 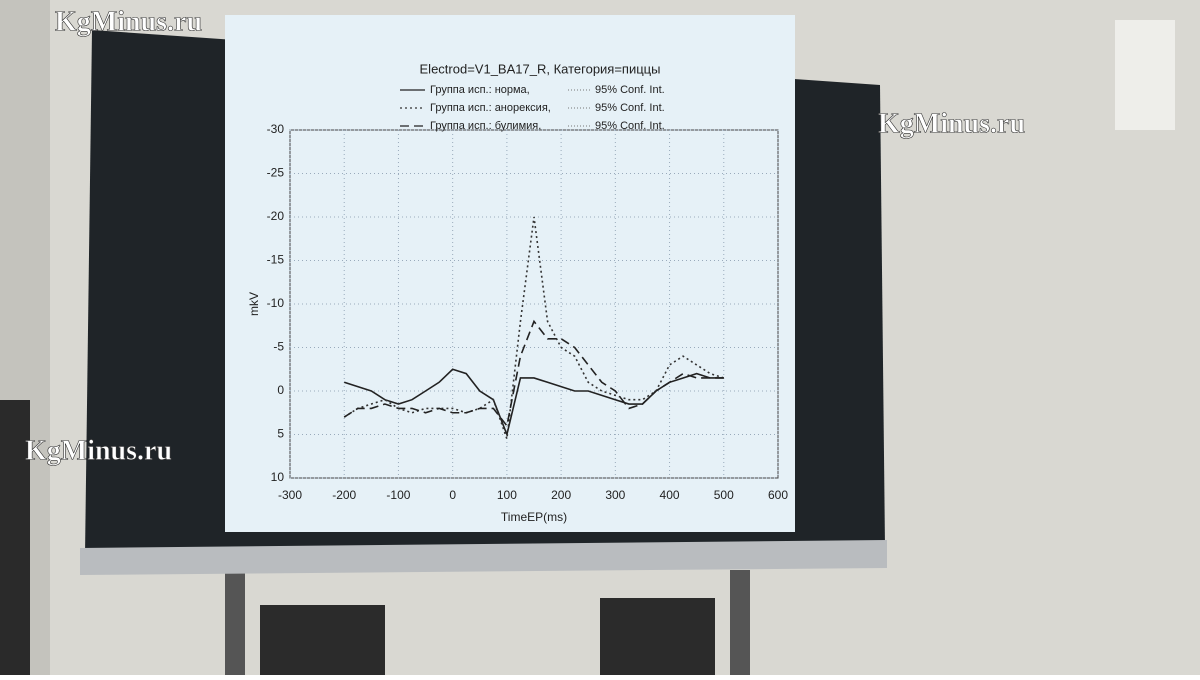 What do you see at coordinates (1145, 75) in the screenshot?
I see `speaker` at bounding box center [1145, 75].